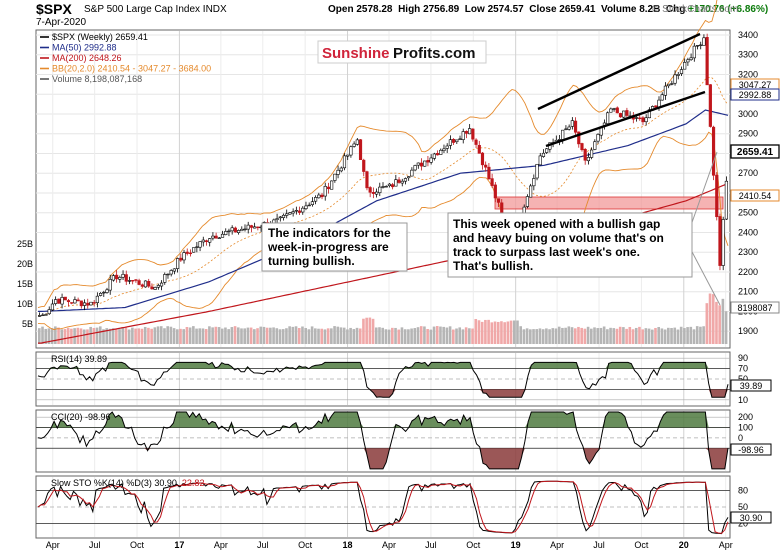 Image resolution: width=780 pixels, height=552 pixels. What do you see at coordinates (84, 48) in the screenshot?
I see `legend-entry: MA(50) 2992.88` at bounding box center [84, 48].